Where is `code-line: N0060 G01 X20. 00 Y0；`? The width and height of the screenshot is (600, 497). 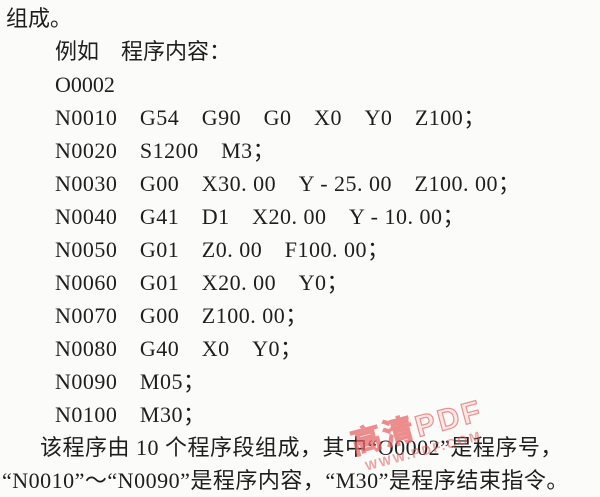
code-line: N0060 G01 X20. 00 Y0； is located at coordinates (202, 282).